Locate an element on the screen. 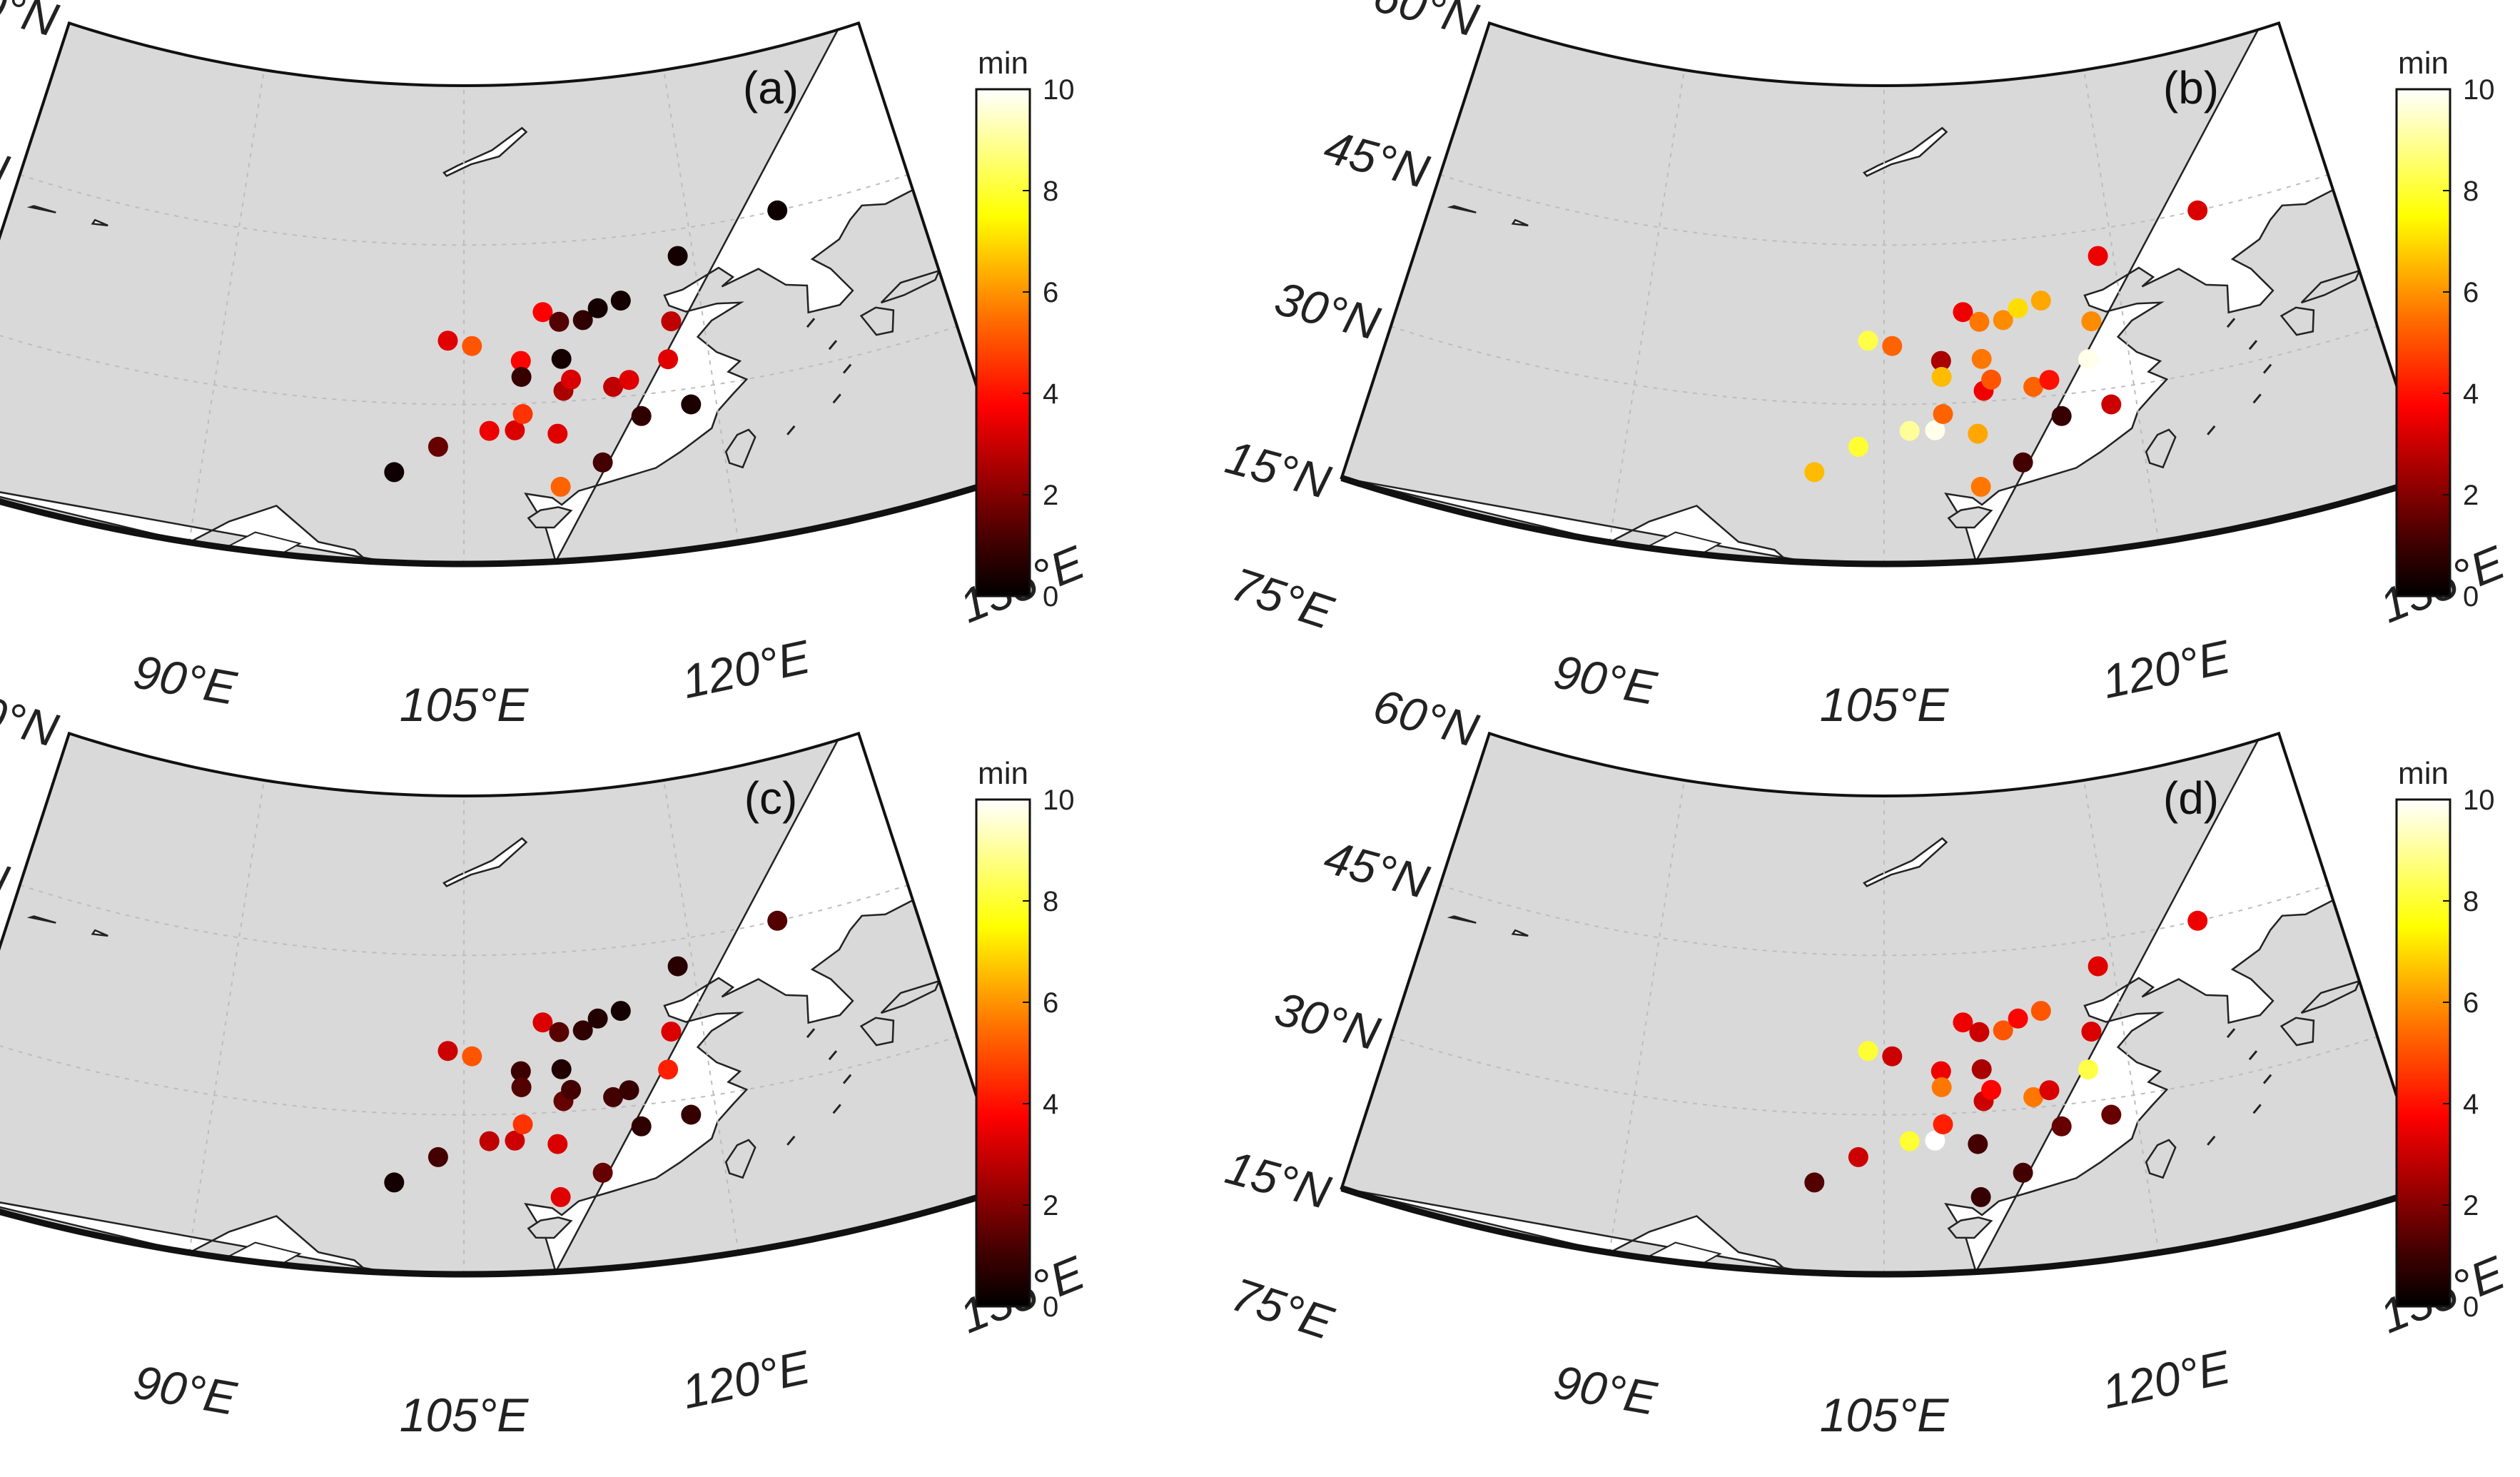  lon-label-75: 75°E is located at coordinates (1282, 598).